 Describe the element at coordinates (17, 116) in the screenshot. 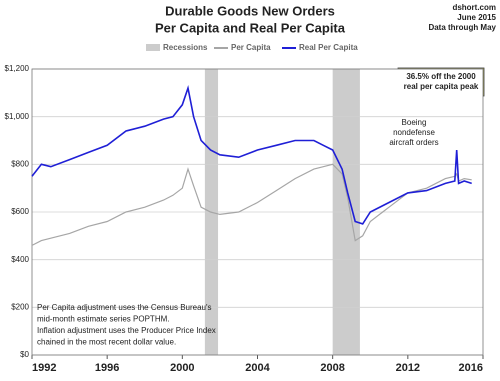

I see `y-tick-label: $1,000` at that location.